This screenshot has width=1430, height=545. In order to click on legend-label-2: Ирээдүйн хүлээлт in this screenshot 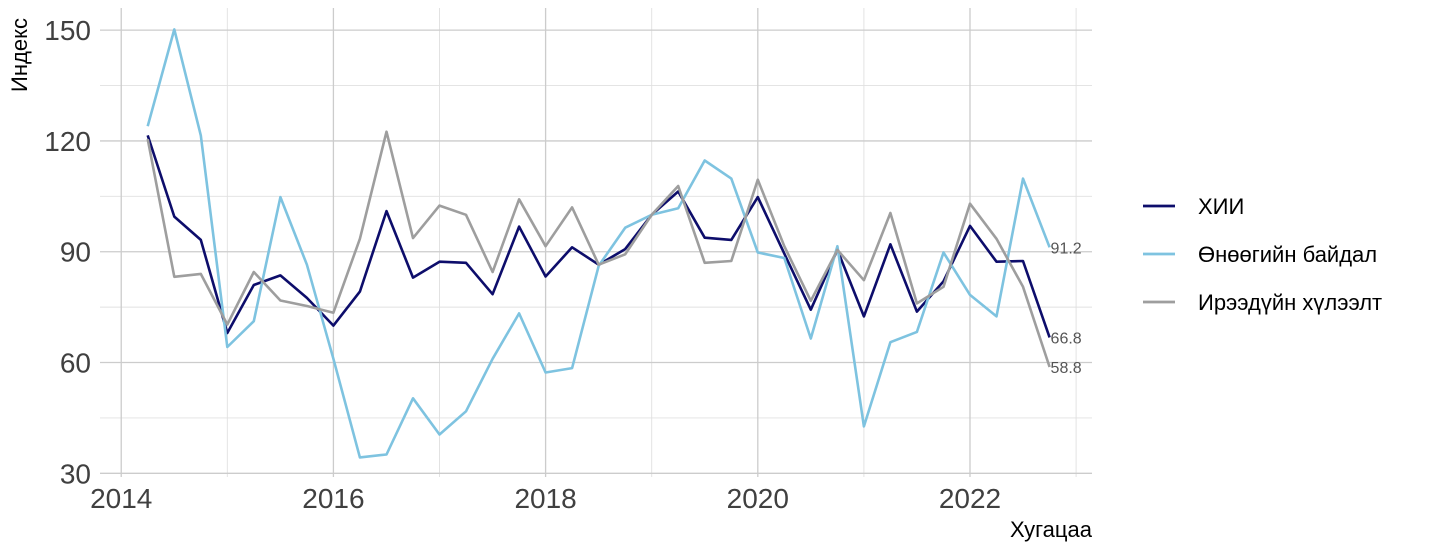, I will do `click(1290, 302)`.